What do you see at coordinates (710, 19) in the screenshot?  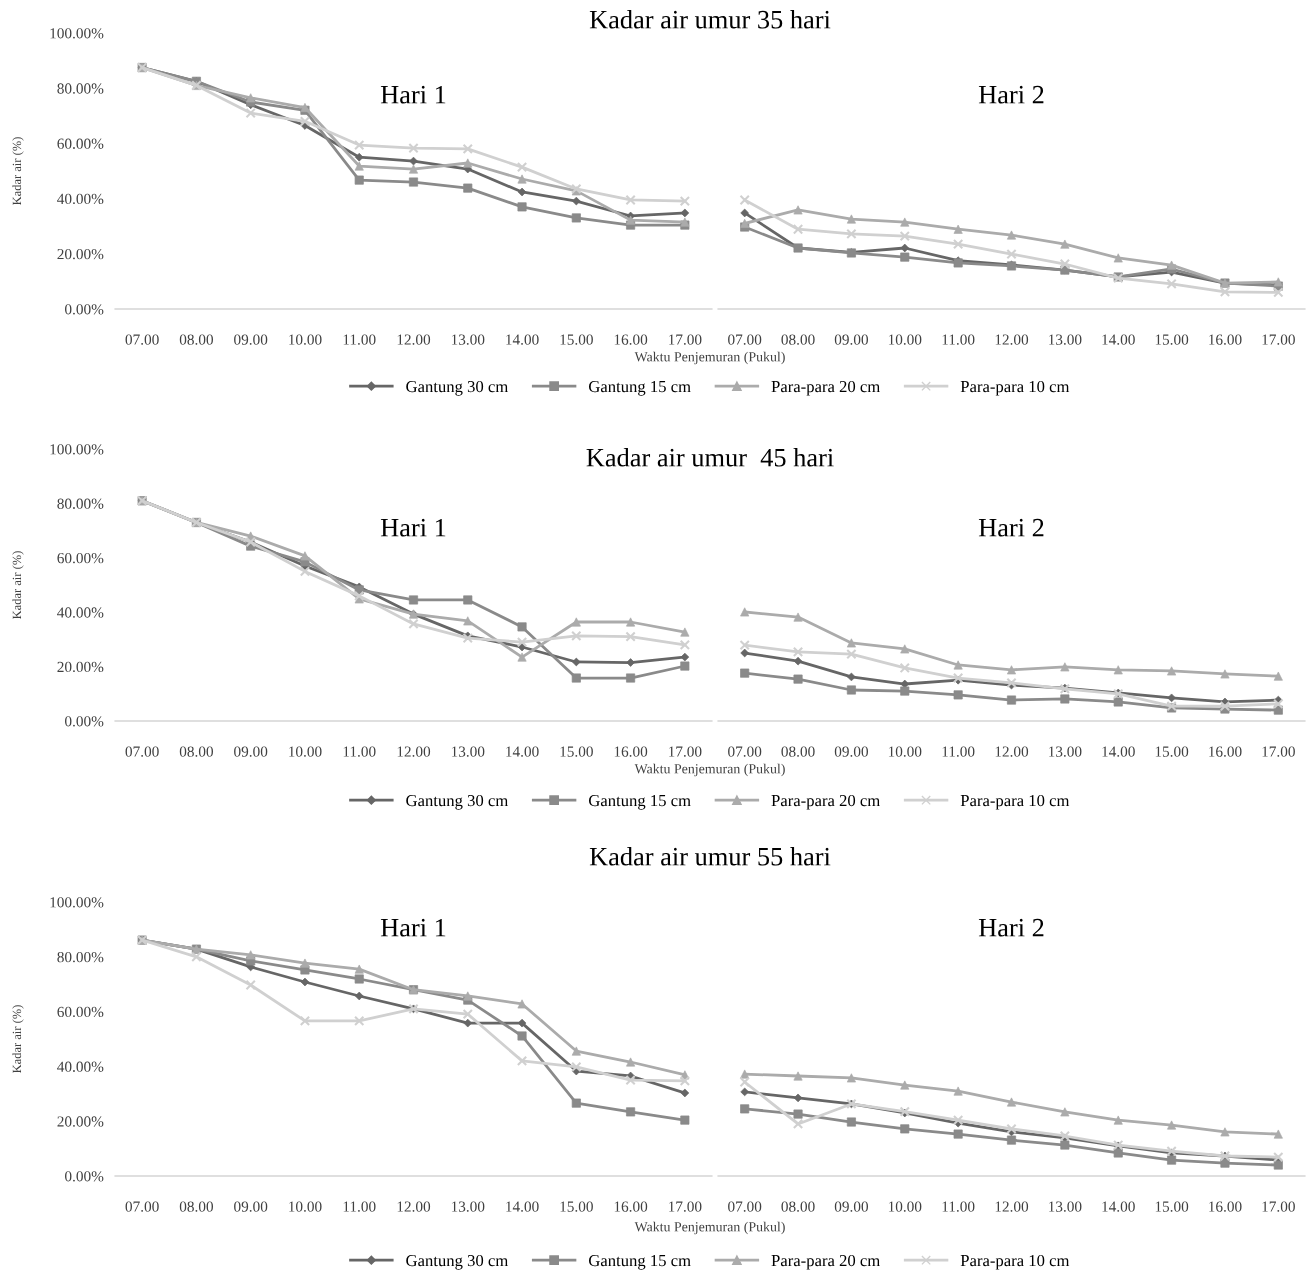 I see `chart-title: Kadar air umur 35 hari` at bounding box center [710, 19].